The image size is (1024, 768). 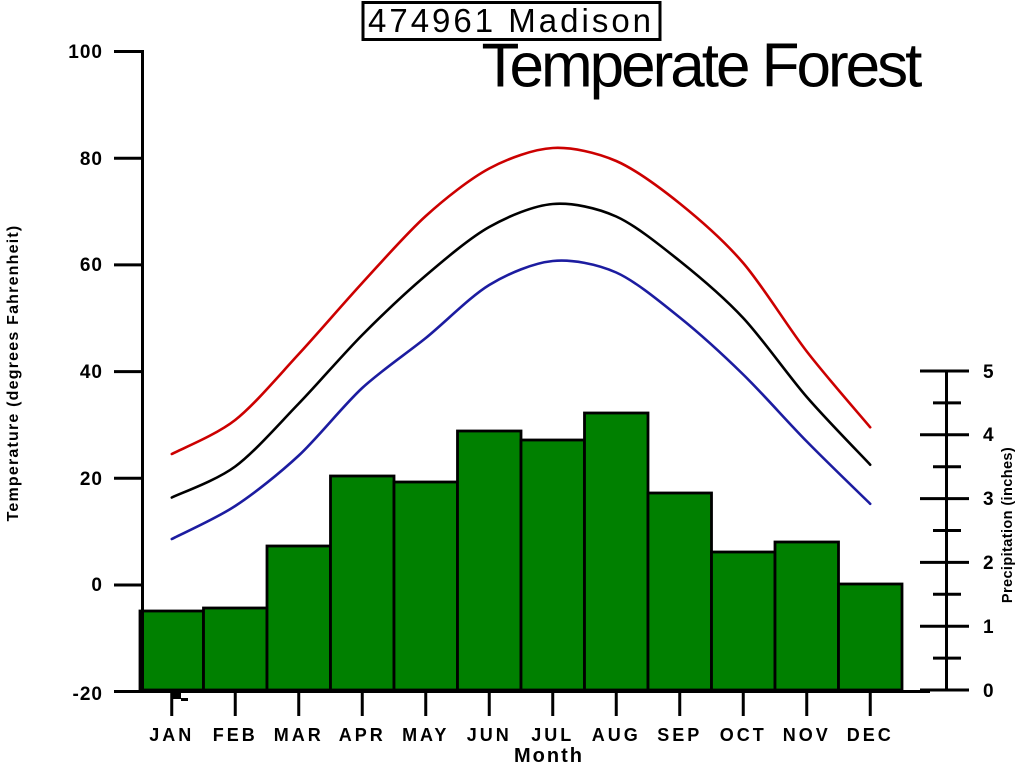 I want to click on svg-text: 4, so click(x=988, y=435).